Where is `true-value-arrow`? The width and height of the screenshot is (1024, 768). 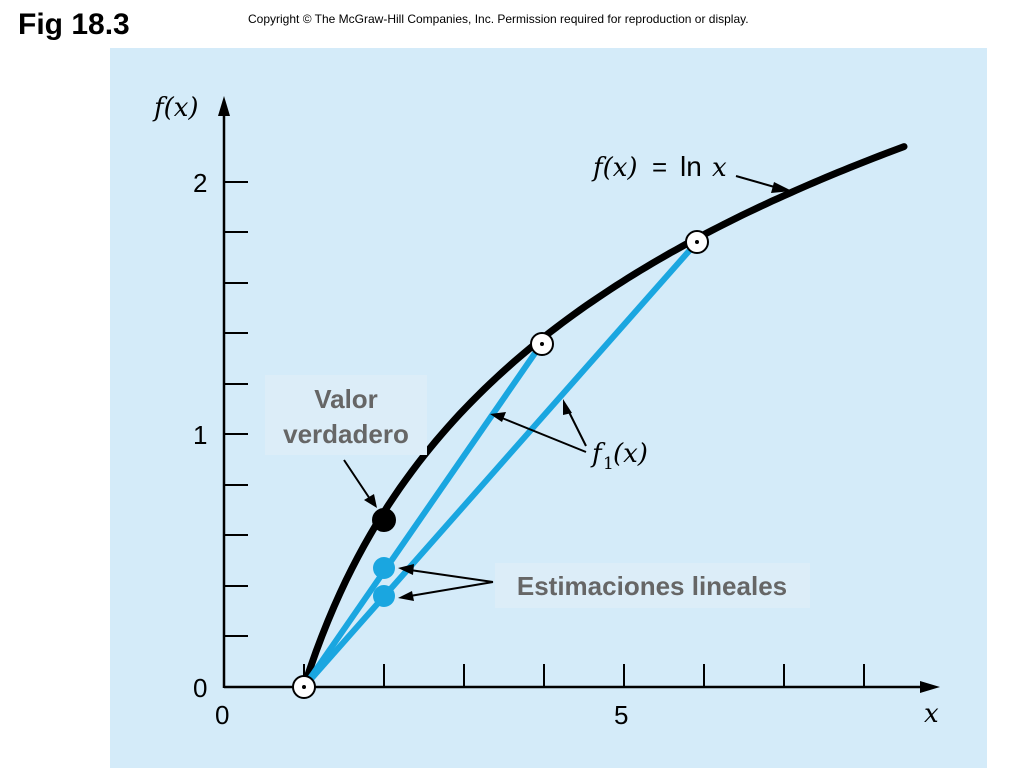 true-value-arrow is located at coordinates (357, 479).